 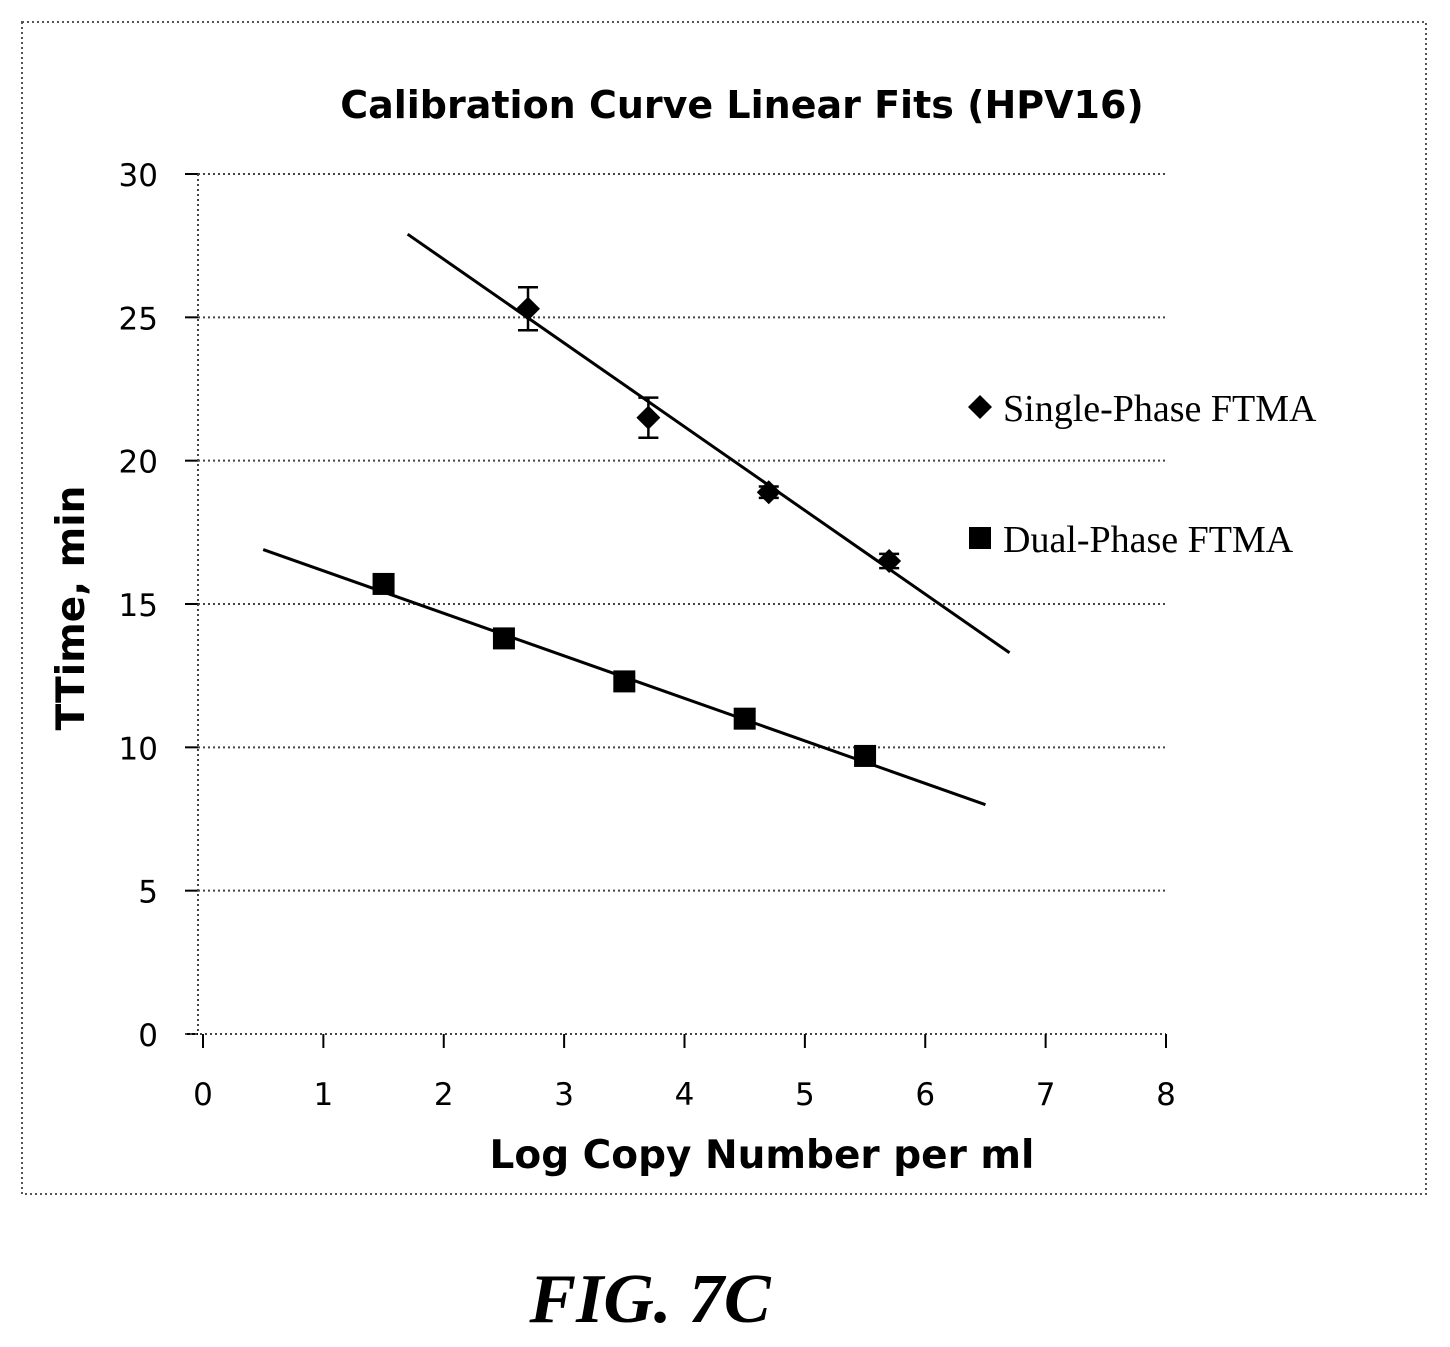 I want to click on y-tick-labels: 0 5 10 15 20 25 30, so click(x=138, y=606).